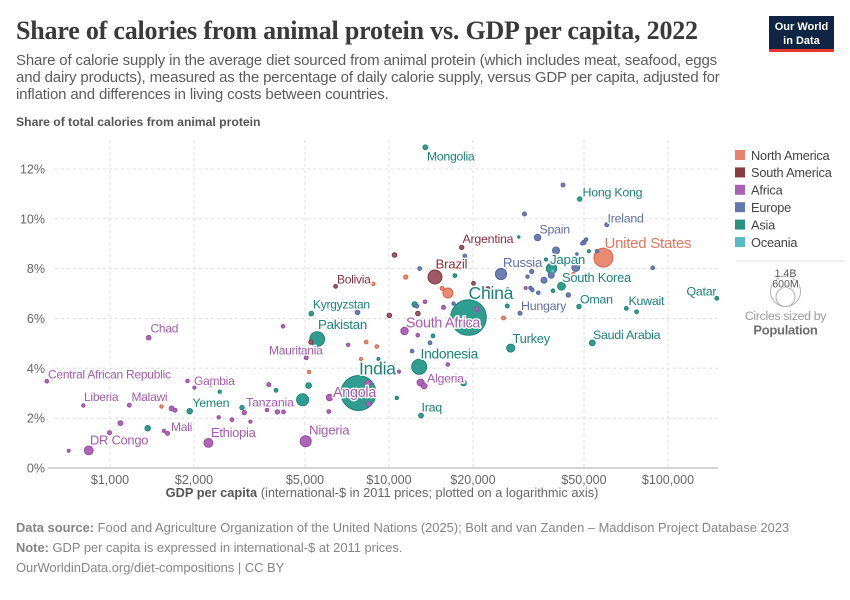 The image size is (850, 600). Describe the element at coordinates (296, 351) in the screenshot. I see `svg-text: Mauritania` at that location.